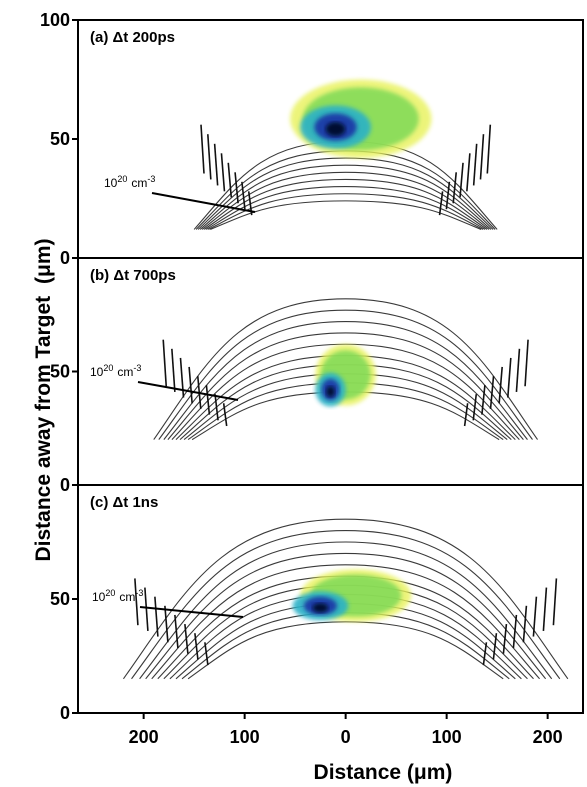  What do you see at coordinates (55, 20) in the screenshot?
I see `y-tick-label: 100` at bounding box center [55, 20].